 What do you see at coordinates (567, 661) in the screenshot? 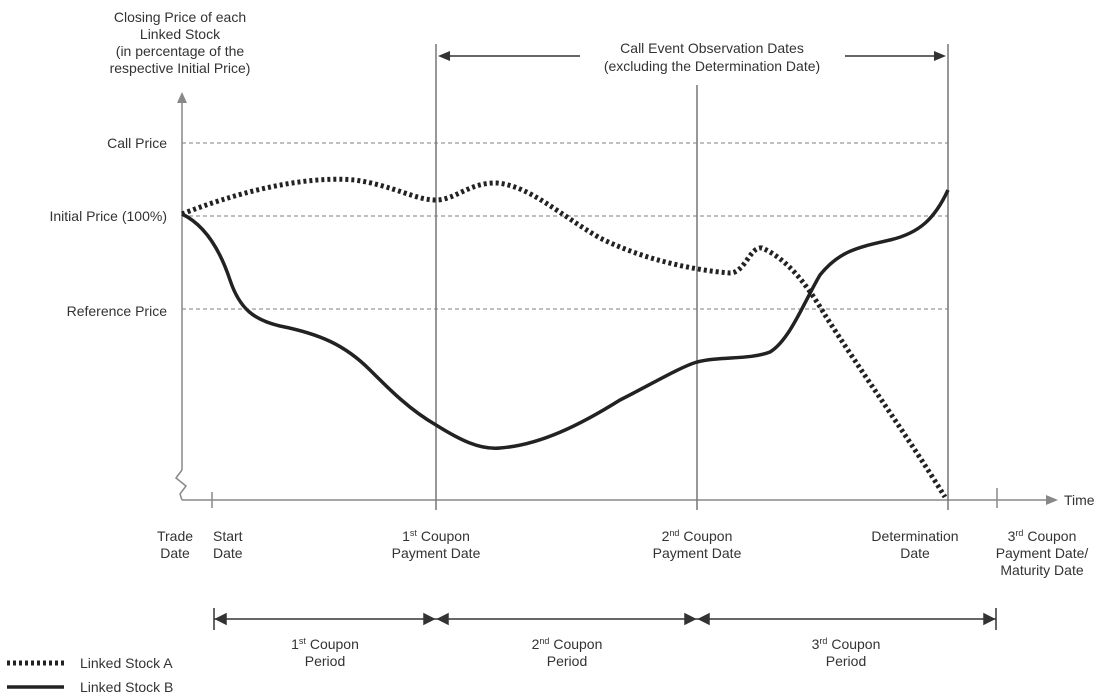
I see `period2-line2: Period` at bounding box center [567, 661].